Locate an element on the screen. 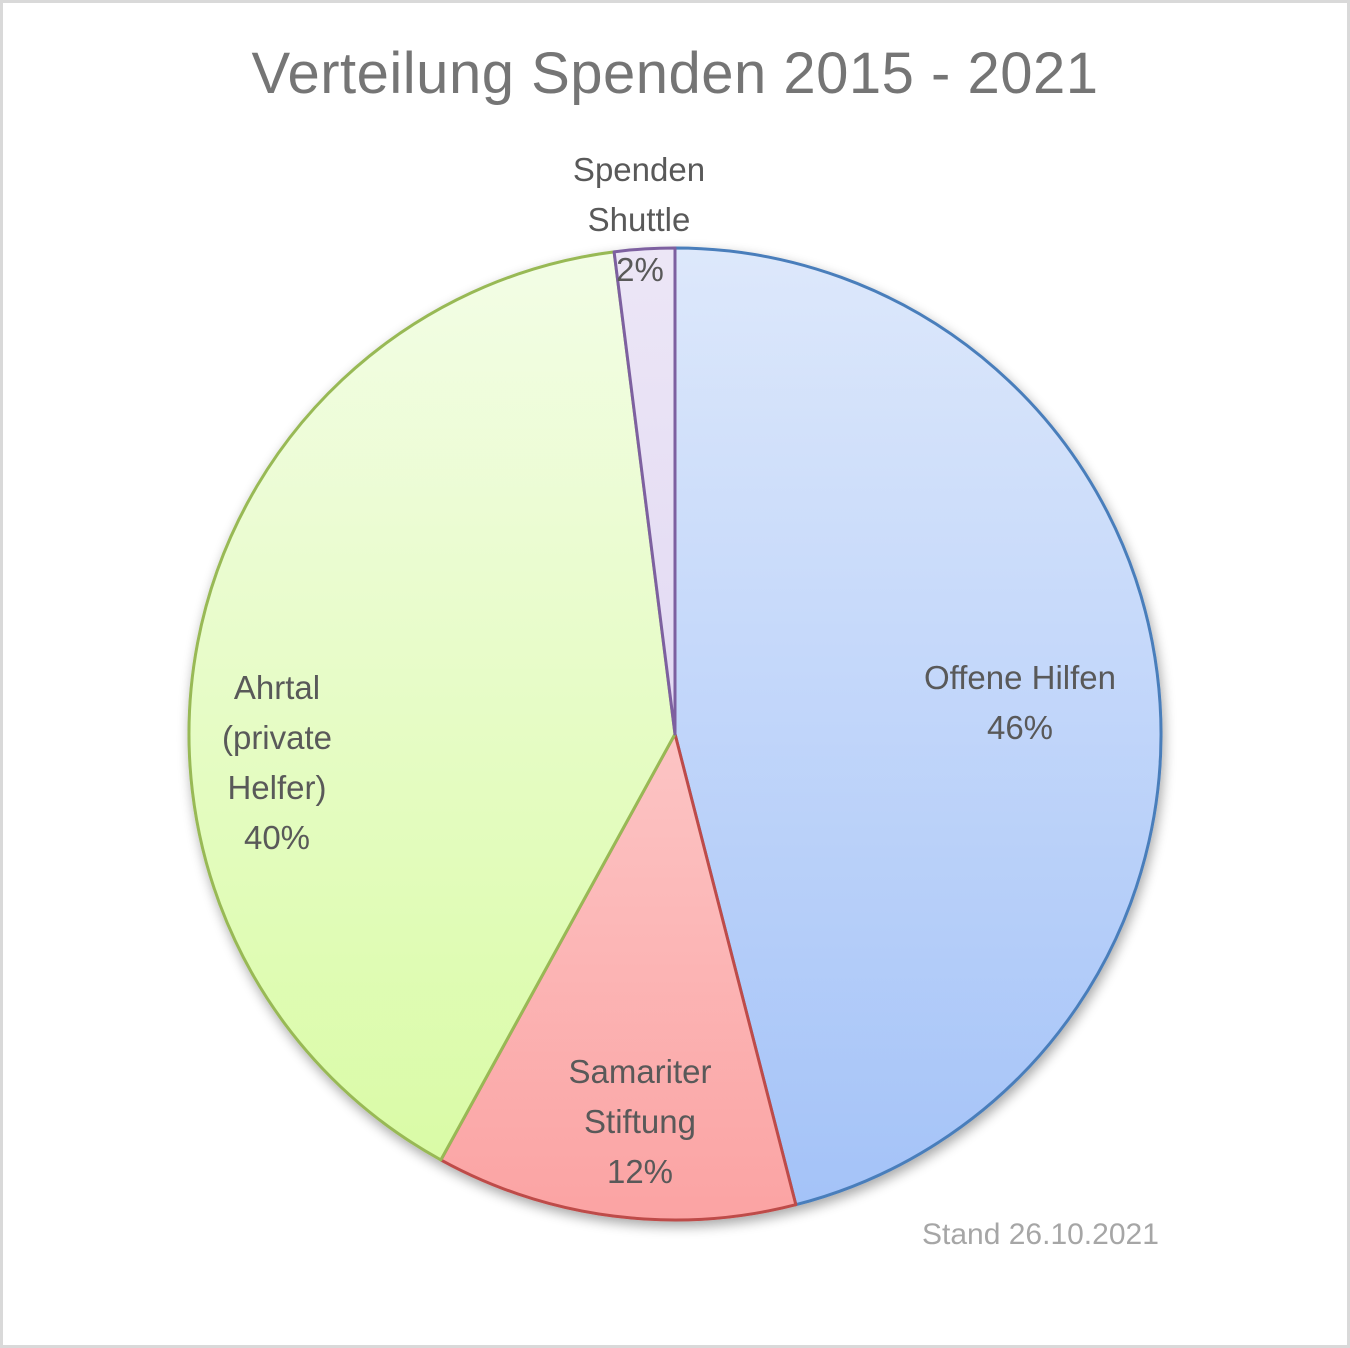  data-label-offene-hilfen: Offene Hilfen 46% is located at coordinates (1020, 702).